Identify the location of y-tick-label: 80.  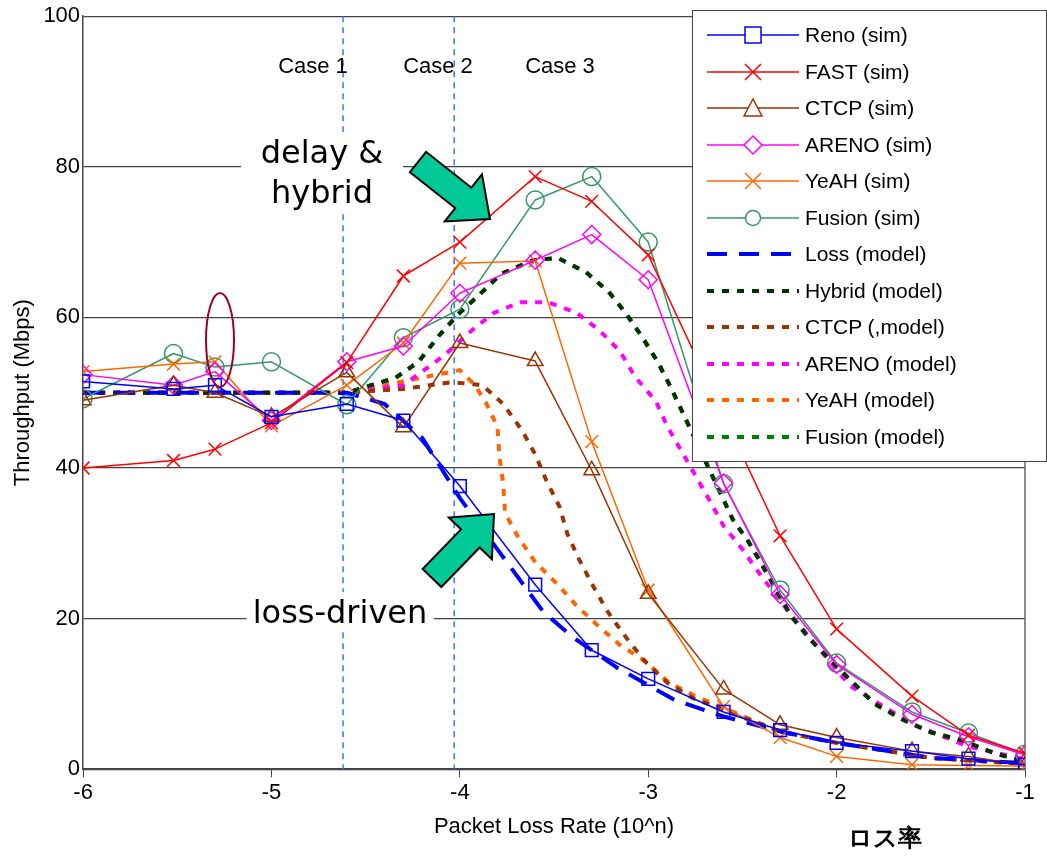
(68, 165).